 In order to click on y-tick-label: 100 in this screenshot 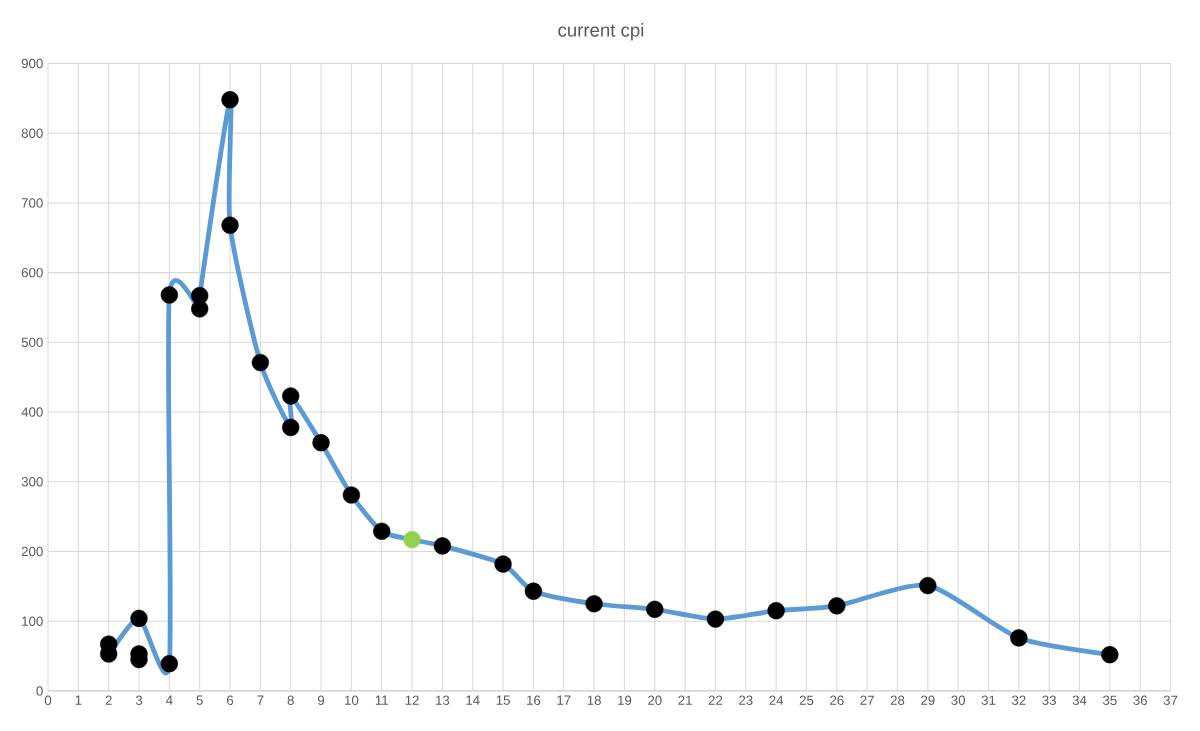, I will do `click(32, 621)`.